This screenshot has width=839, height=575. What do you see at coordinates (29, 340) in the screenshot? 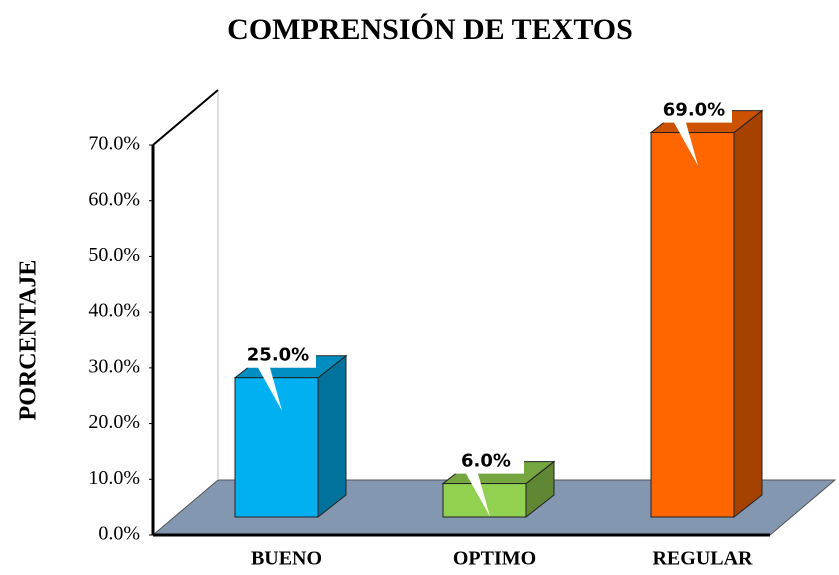
I see `y-axis-label: PORCENTAJE` at bounding box center [29, 340].